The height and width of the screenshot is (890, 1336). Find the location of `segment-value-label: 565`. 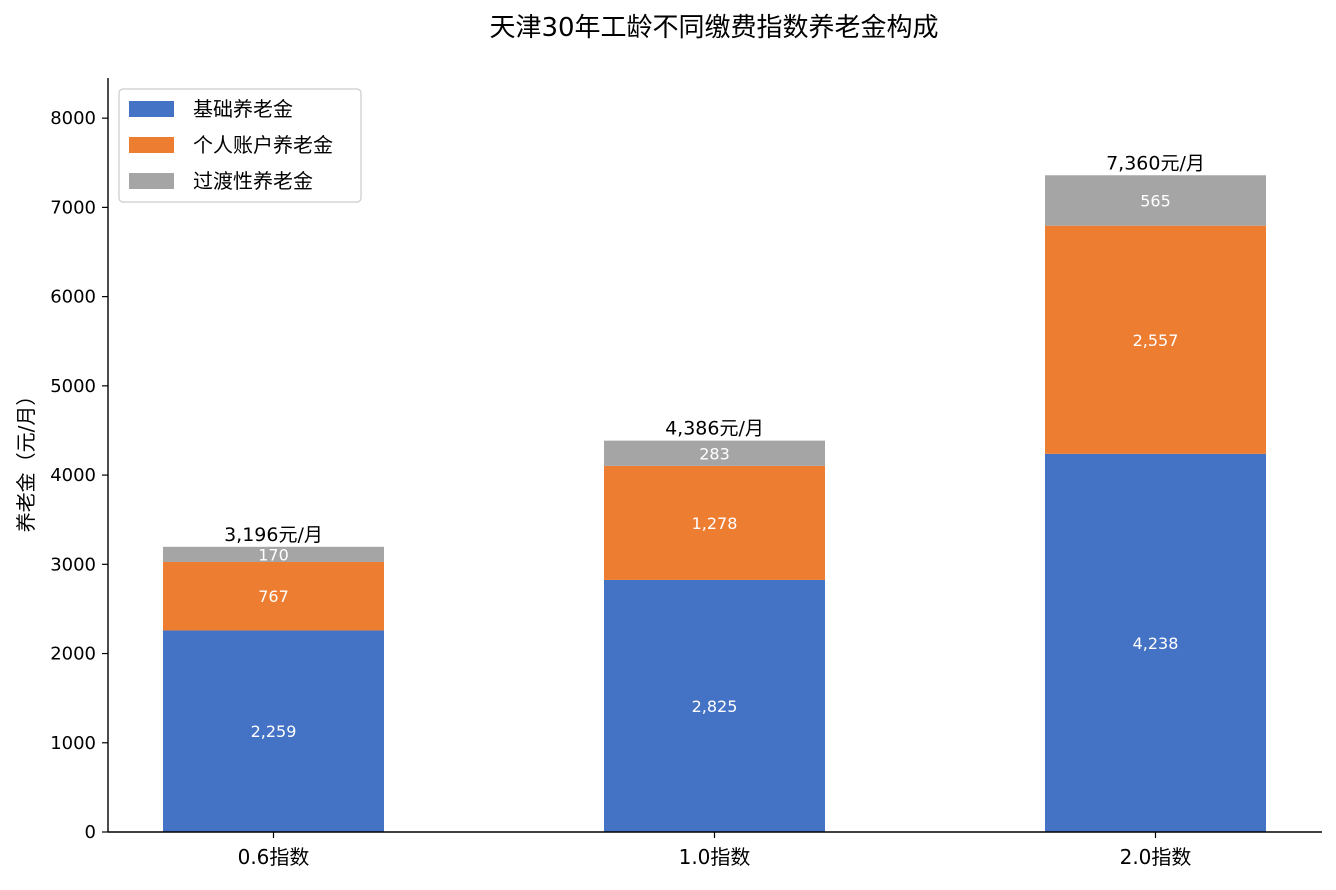

segment-value-label: 565 is located at coordinates (1155, 200).